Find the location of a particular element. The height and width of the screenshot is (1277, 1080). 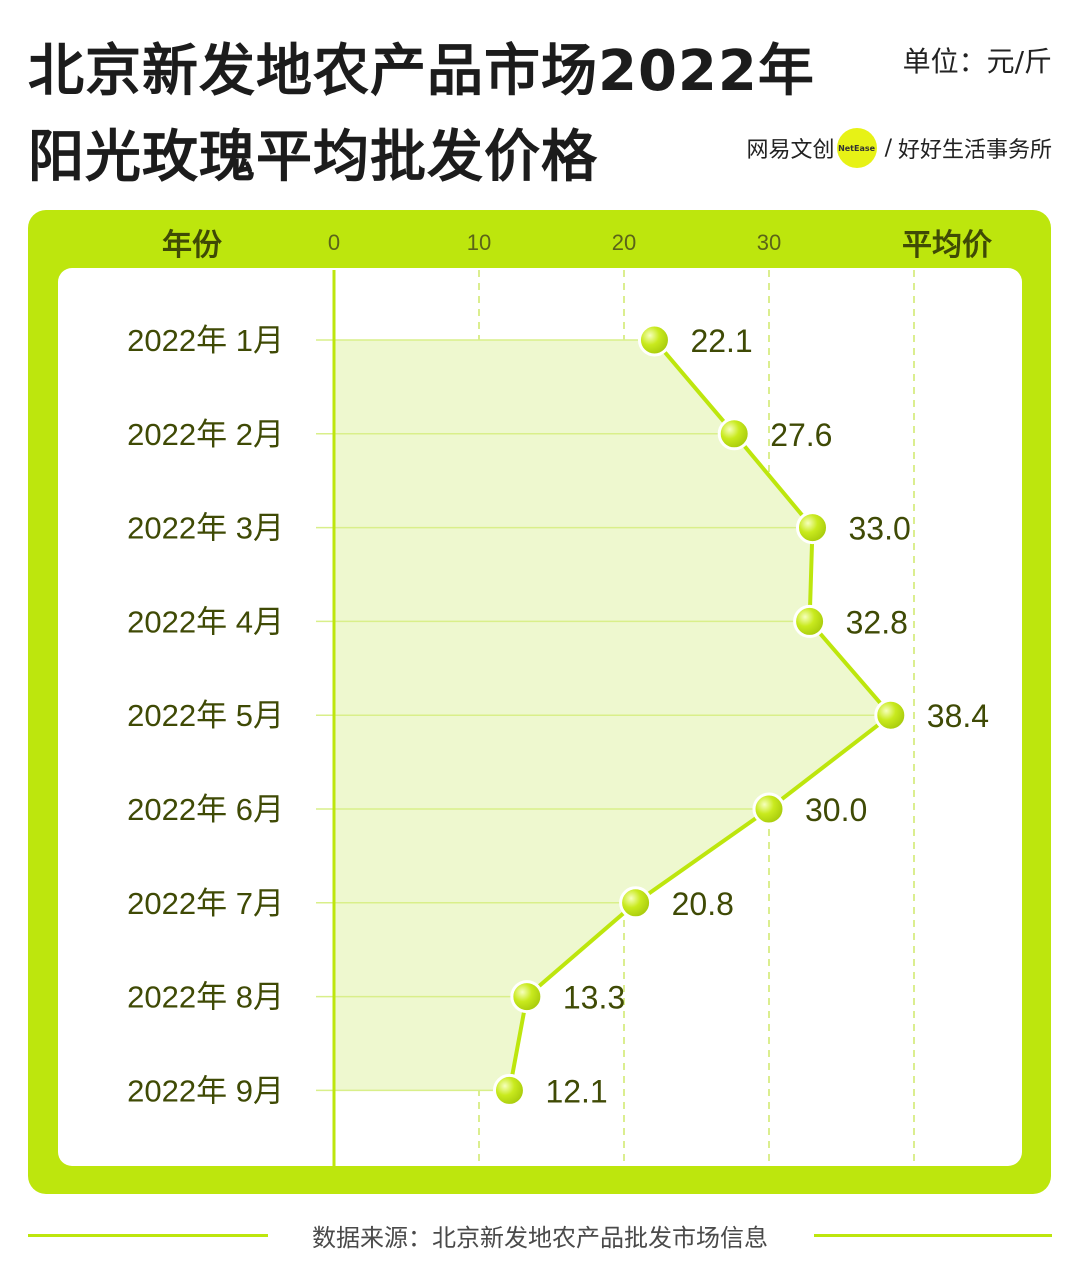

category-label: 2022年 7月 is located at coordinates (205, 903).